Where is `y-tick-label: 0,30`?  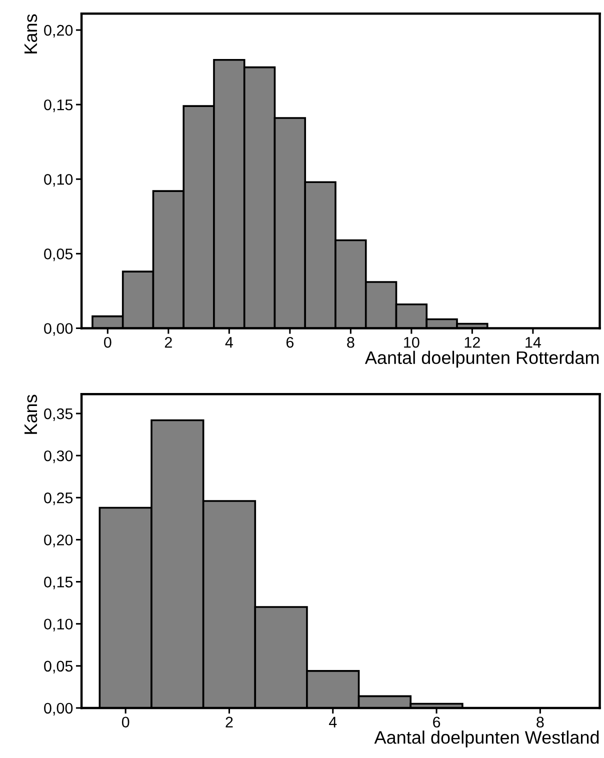
y-tick-label: 0,30 is located at coordinates (58, 457).